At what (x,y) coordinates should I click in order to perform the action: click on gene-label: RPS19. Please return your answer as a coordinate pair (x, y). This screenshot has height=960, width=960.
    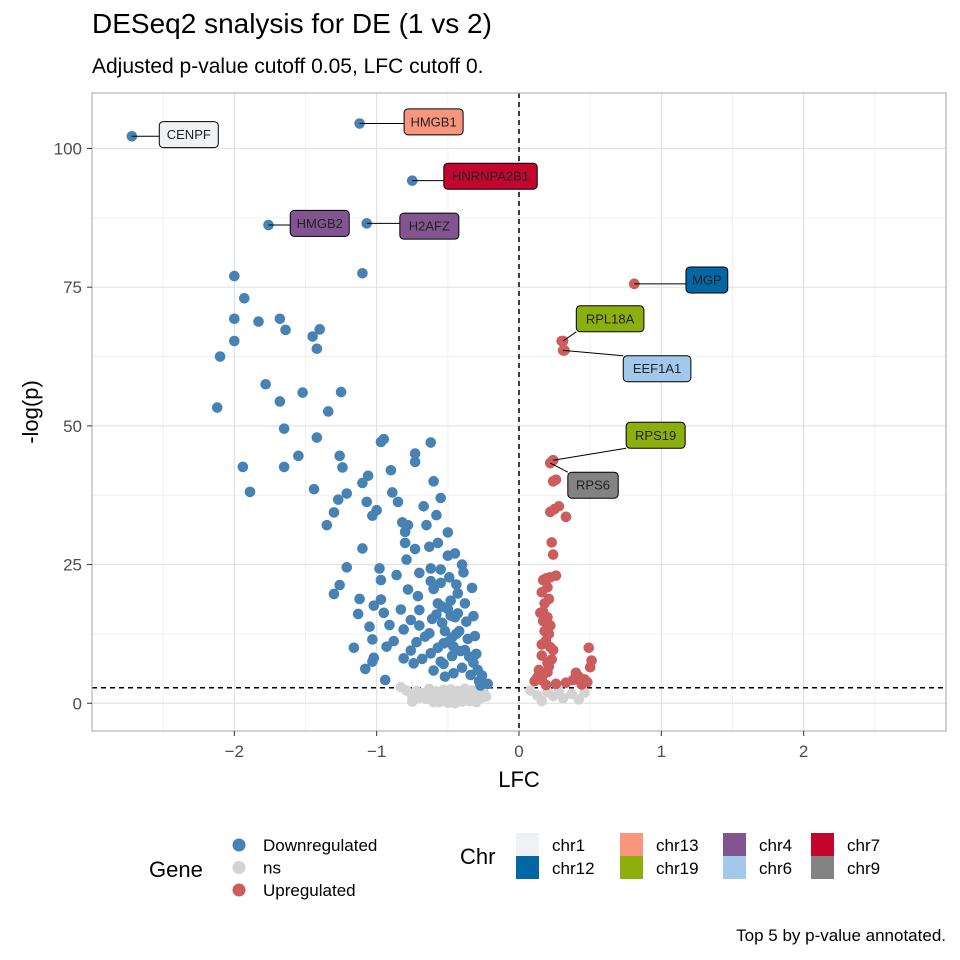
    Looking at the image, I should click on (655, 435).